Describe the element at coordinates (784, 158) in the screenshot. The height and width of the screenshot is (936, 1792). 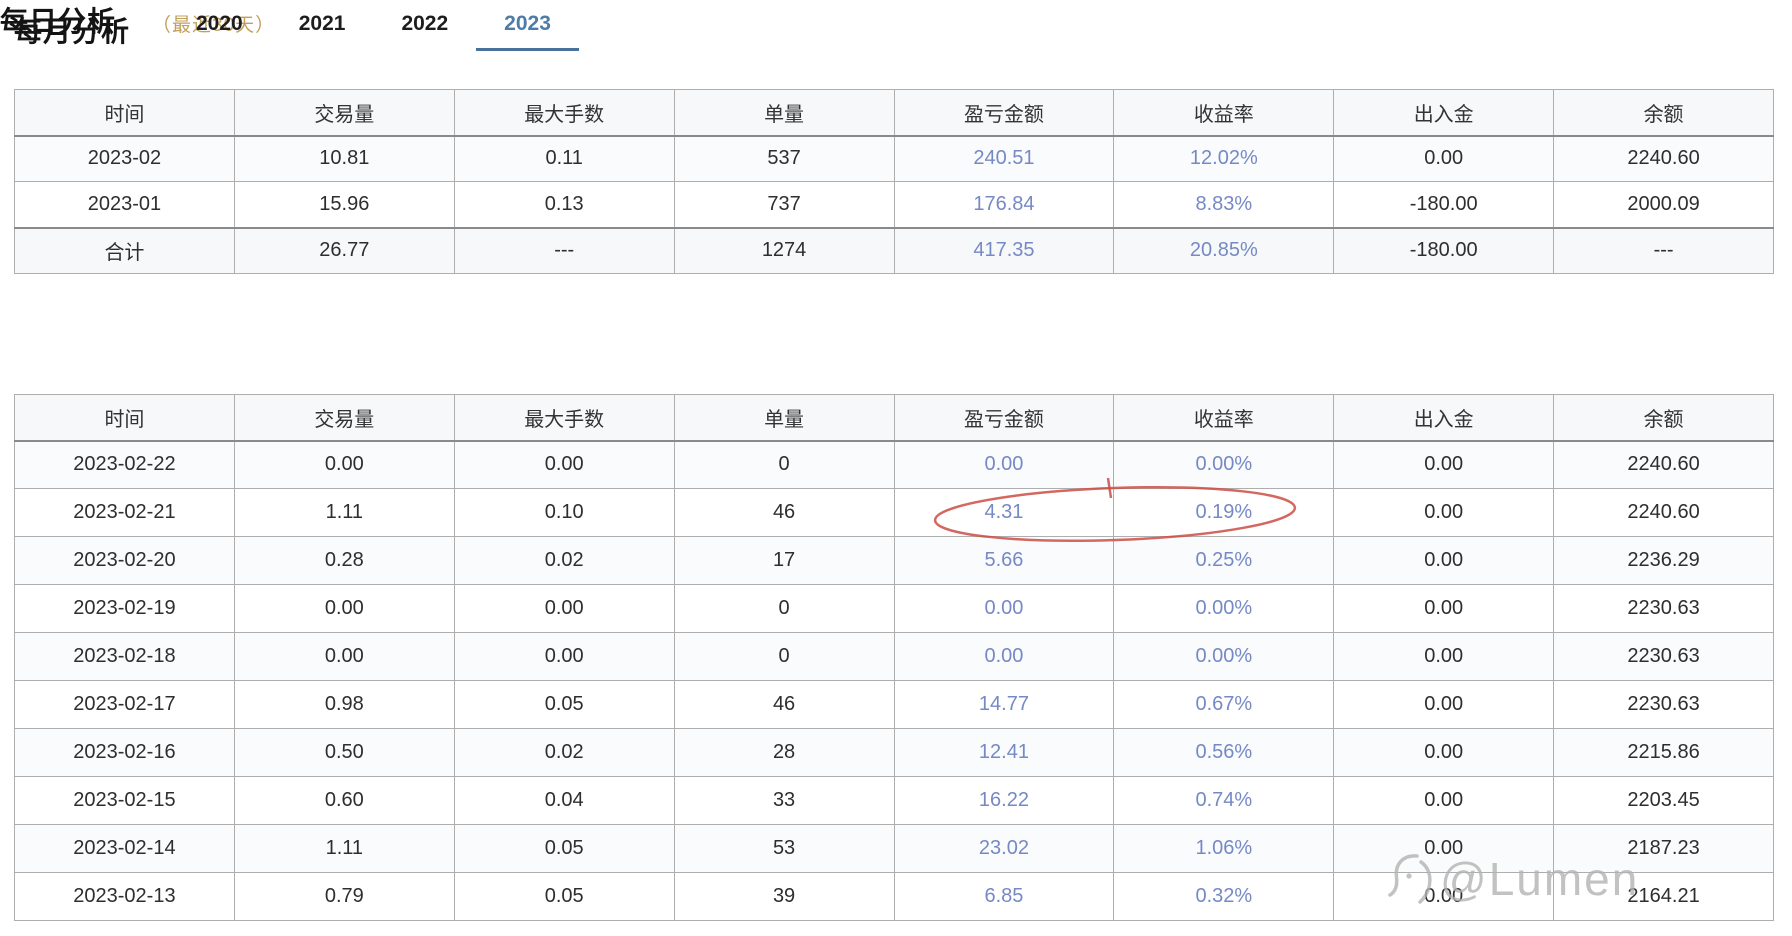
I see `cell: 537` at that location.